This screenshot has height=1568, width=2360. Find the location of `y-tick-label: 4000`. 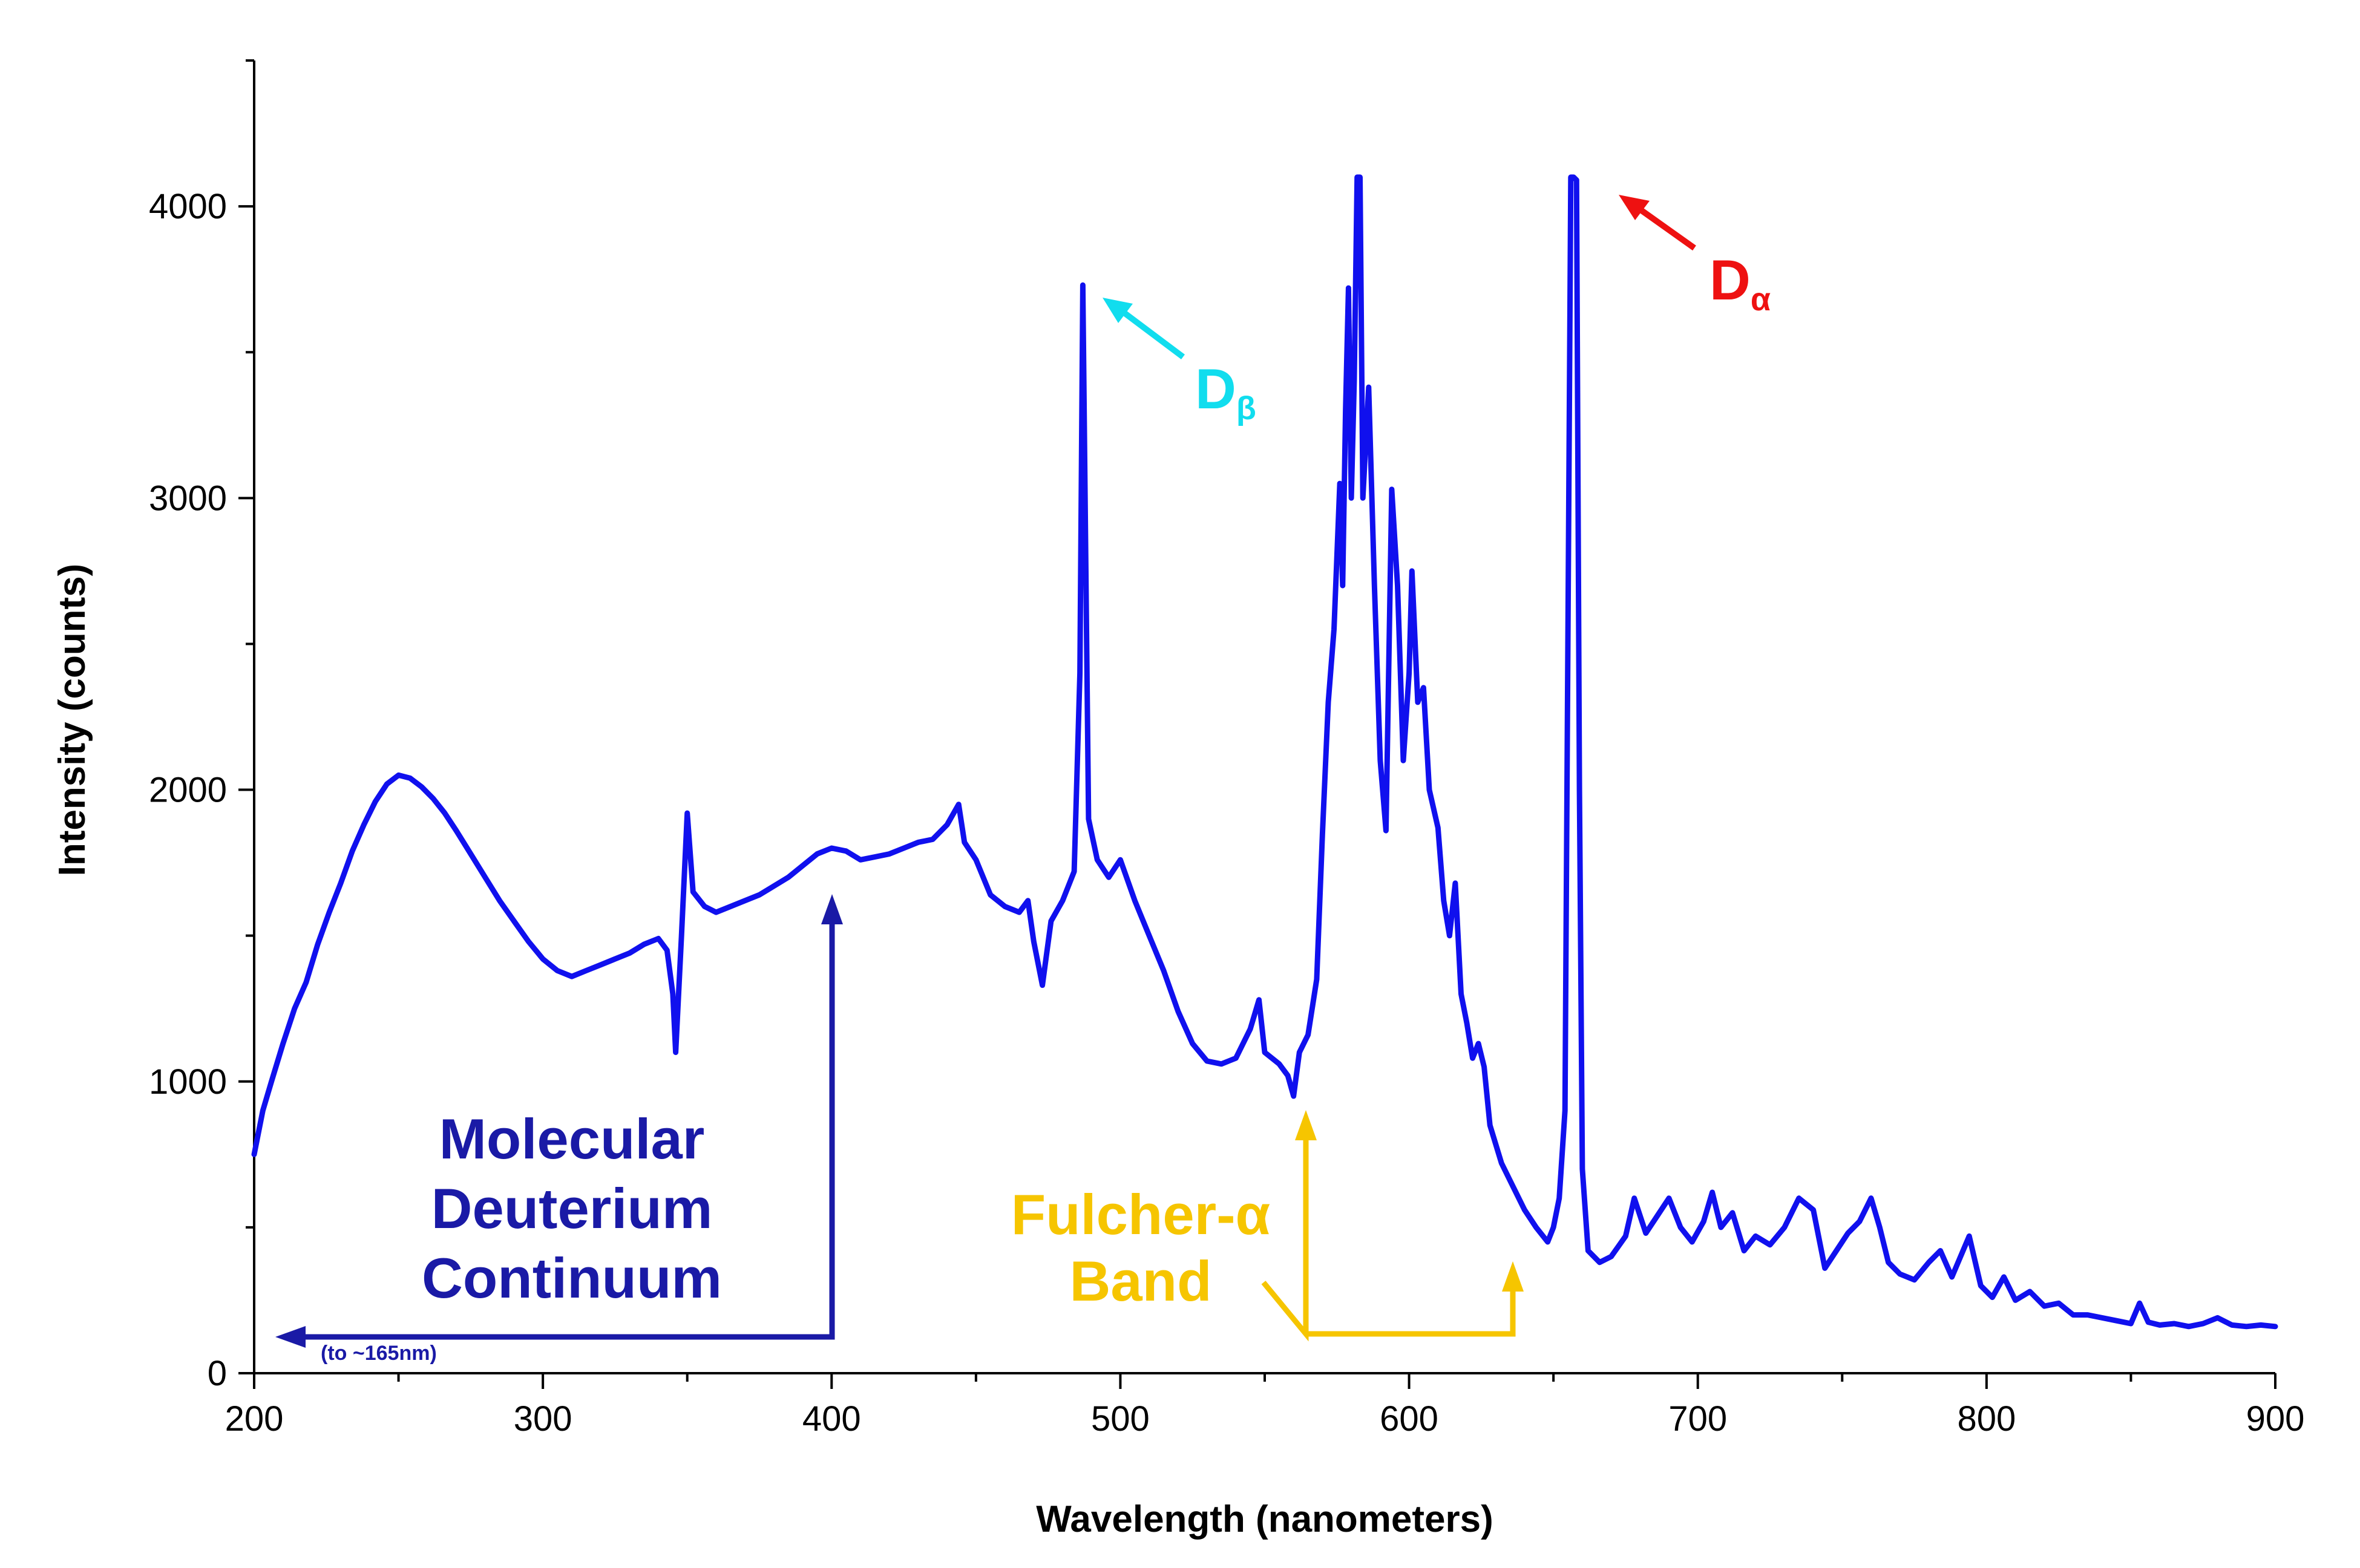

y-tick-label: 4000 is located at coordinates (188, 207).